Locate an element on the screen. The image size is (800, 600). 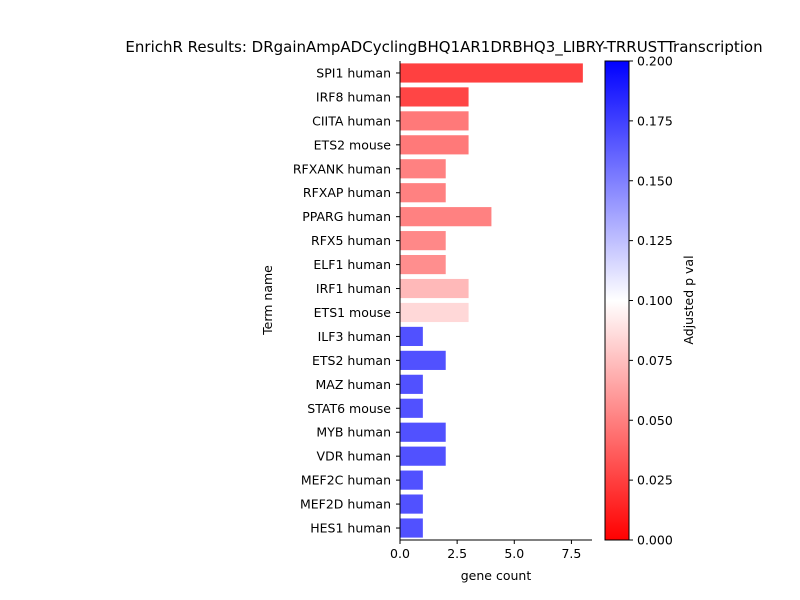
bar-maz-human is located at coordinates (411, 384).